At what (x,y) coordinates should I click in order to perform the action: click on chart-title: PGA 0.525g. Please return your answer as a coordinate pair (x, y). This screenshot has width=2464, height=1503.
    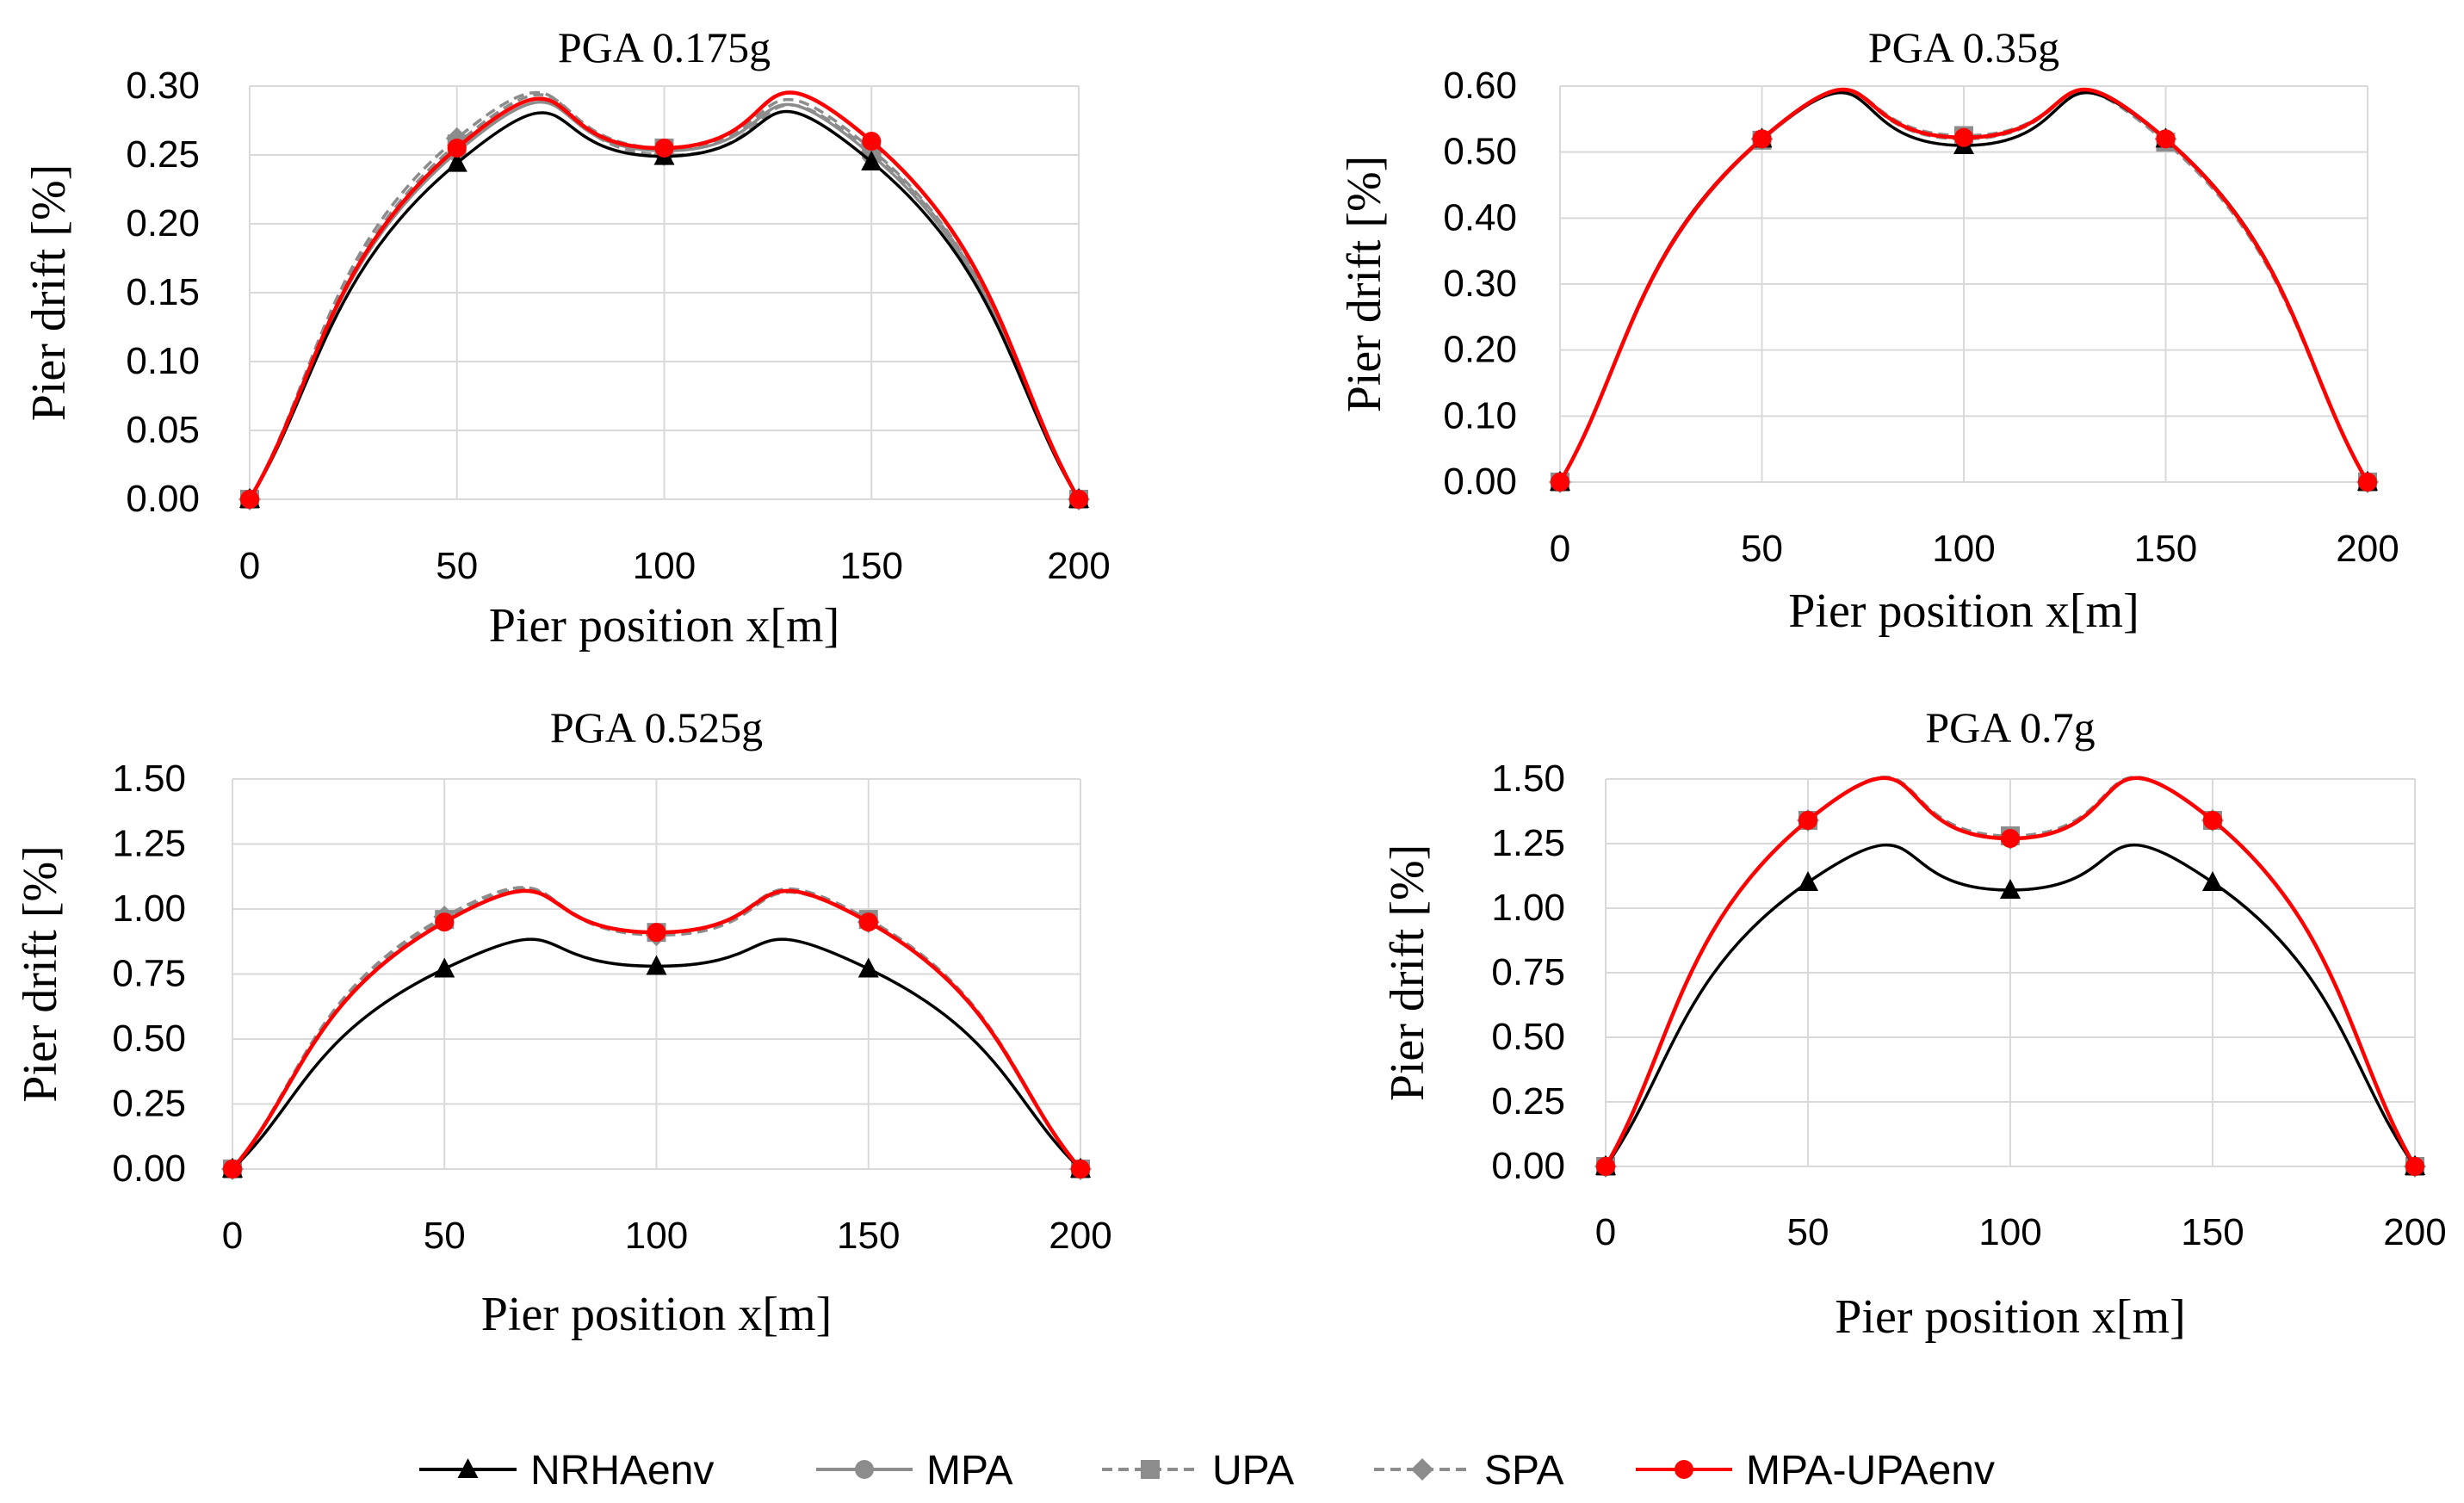
    Looking at the image, I should click on (656, 727).